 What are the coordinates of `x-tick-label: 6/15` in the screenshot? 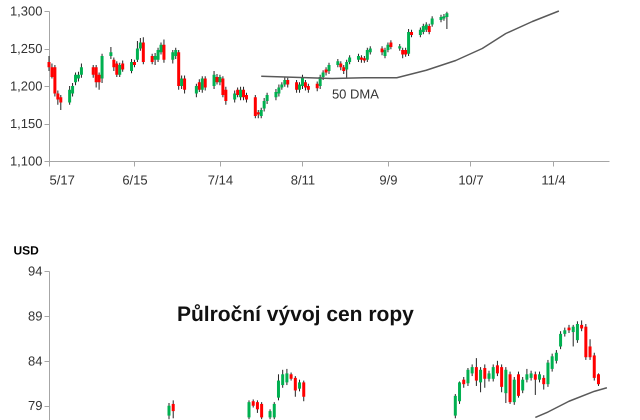 It's located at (135, 180).